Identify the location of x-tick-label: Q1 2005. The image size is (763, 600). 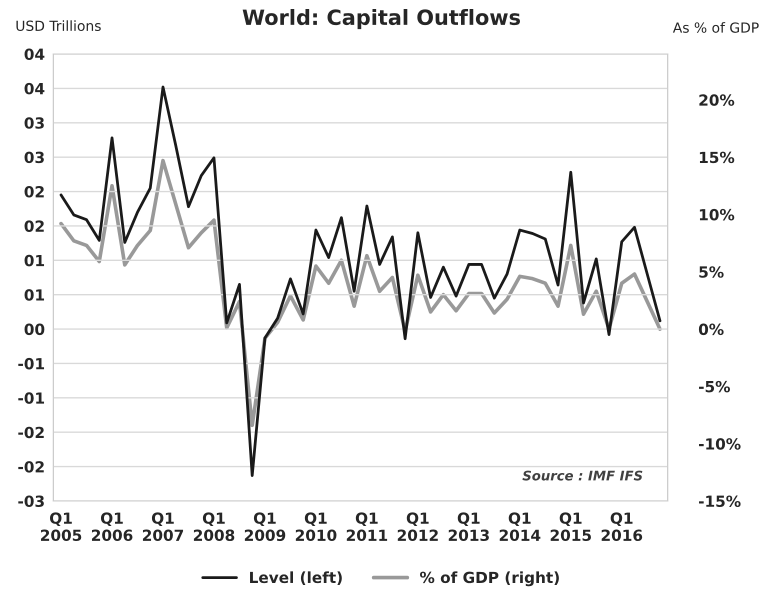
(61, 527).